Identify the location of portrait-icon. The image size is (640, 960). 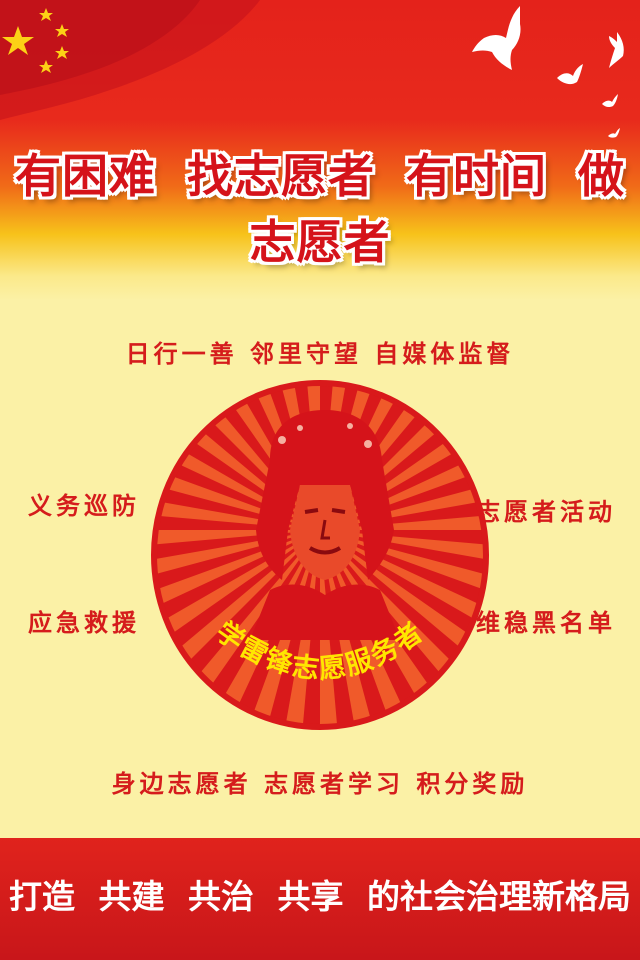
(325, 525).